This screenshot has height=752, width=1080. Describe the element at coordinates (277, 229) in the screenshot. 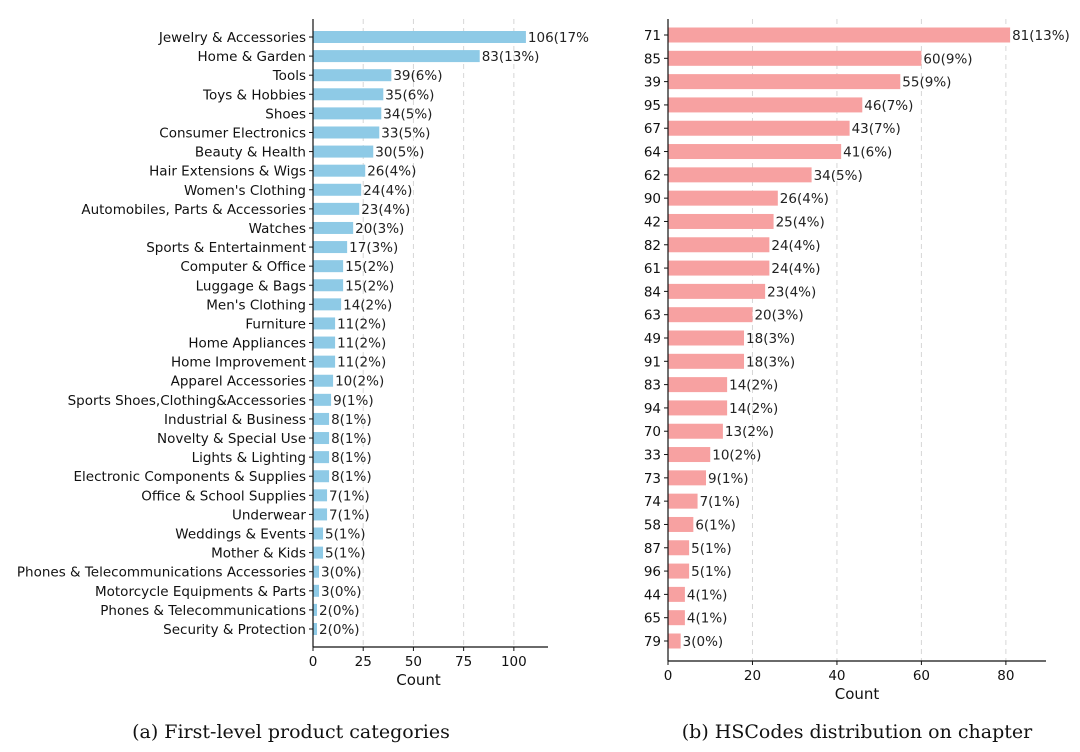

I see `category-label: Watches` at that location.